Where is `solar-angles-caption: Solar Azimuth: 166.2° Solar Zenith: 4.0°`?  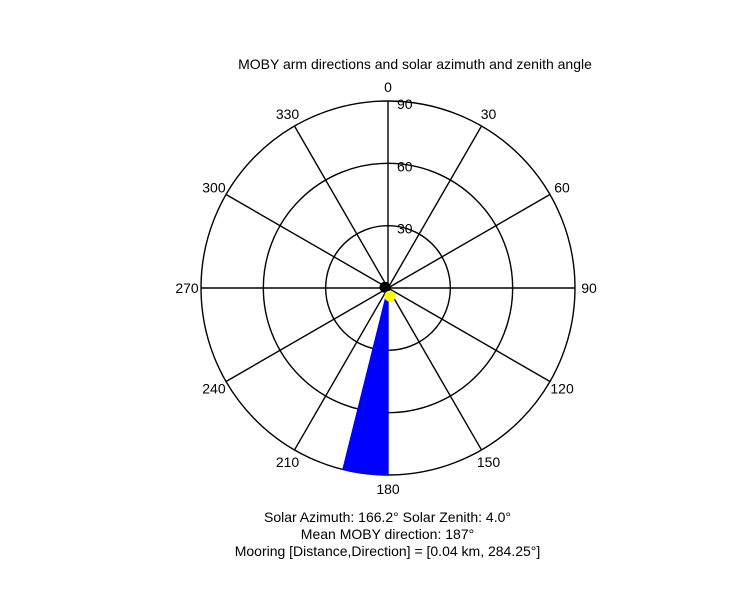
solar-angles-caption: Solar Azimuth: 166.2° Solar Zenith: 4.0° is located at coordinates (387, 517).